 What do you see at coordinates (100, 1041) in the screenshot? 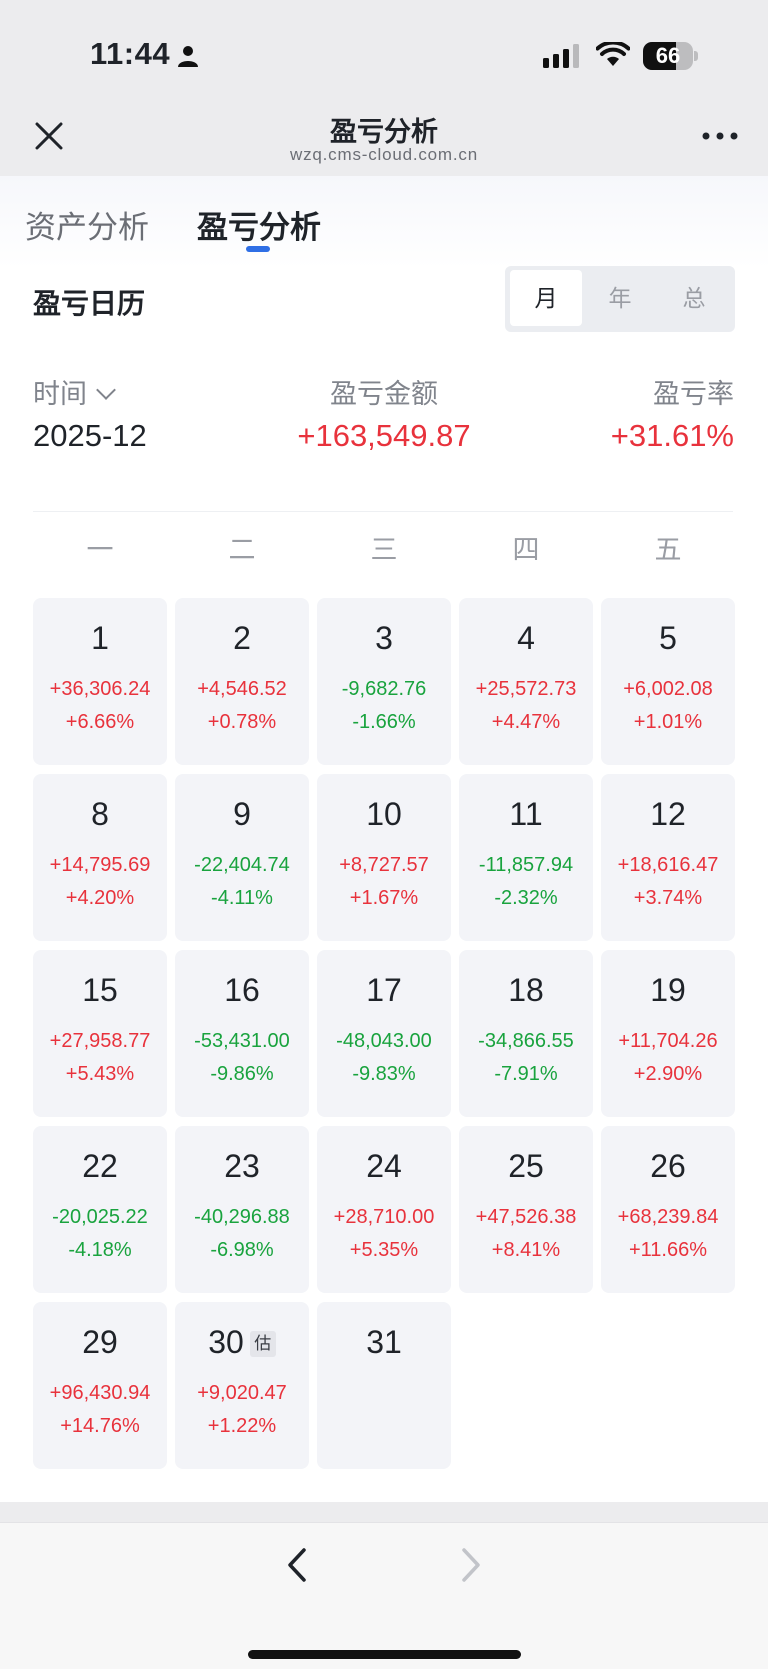
I see `calendar-day-amount: +27,958.77` at bounding box center [100, 1041].